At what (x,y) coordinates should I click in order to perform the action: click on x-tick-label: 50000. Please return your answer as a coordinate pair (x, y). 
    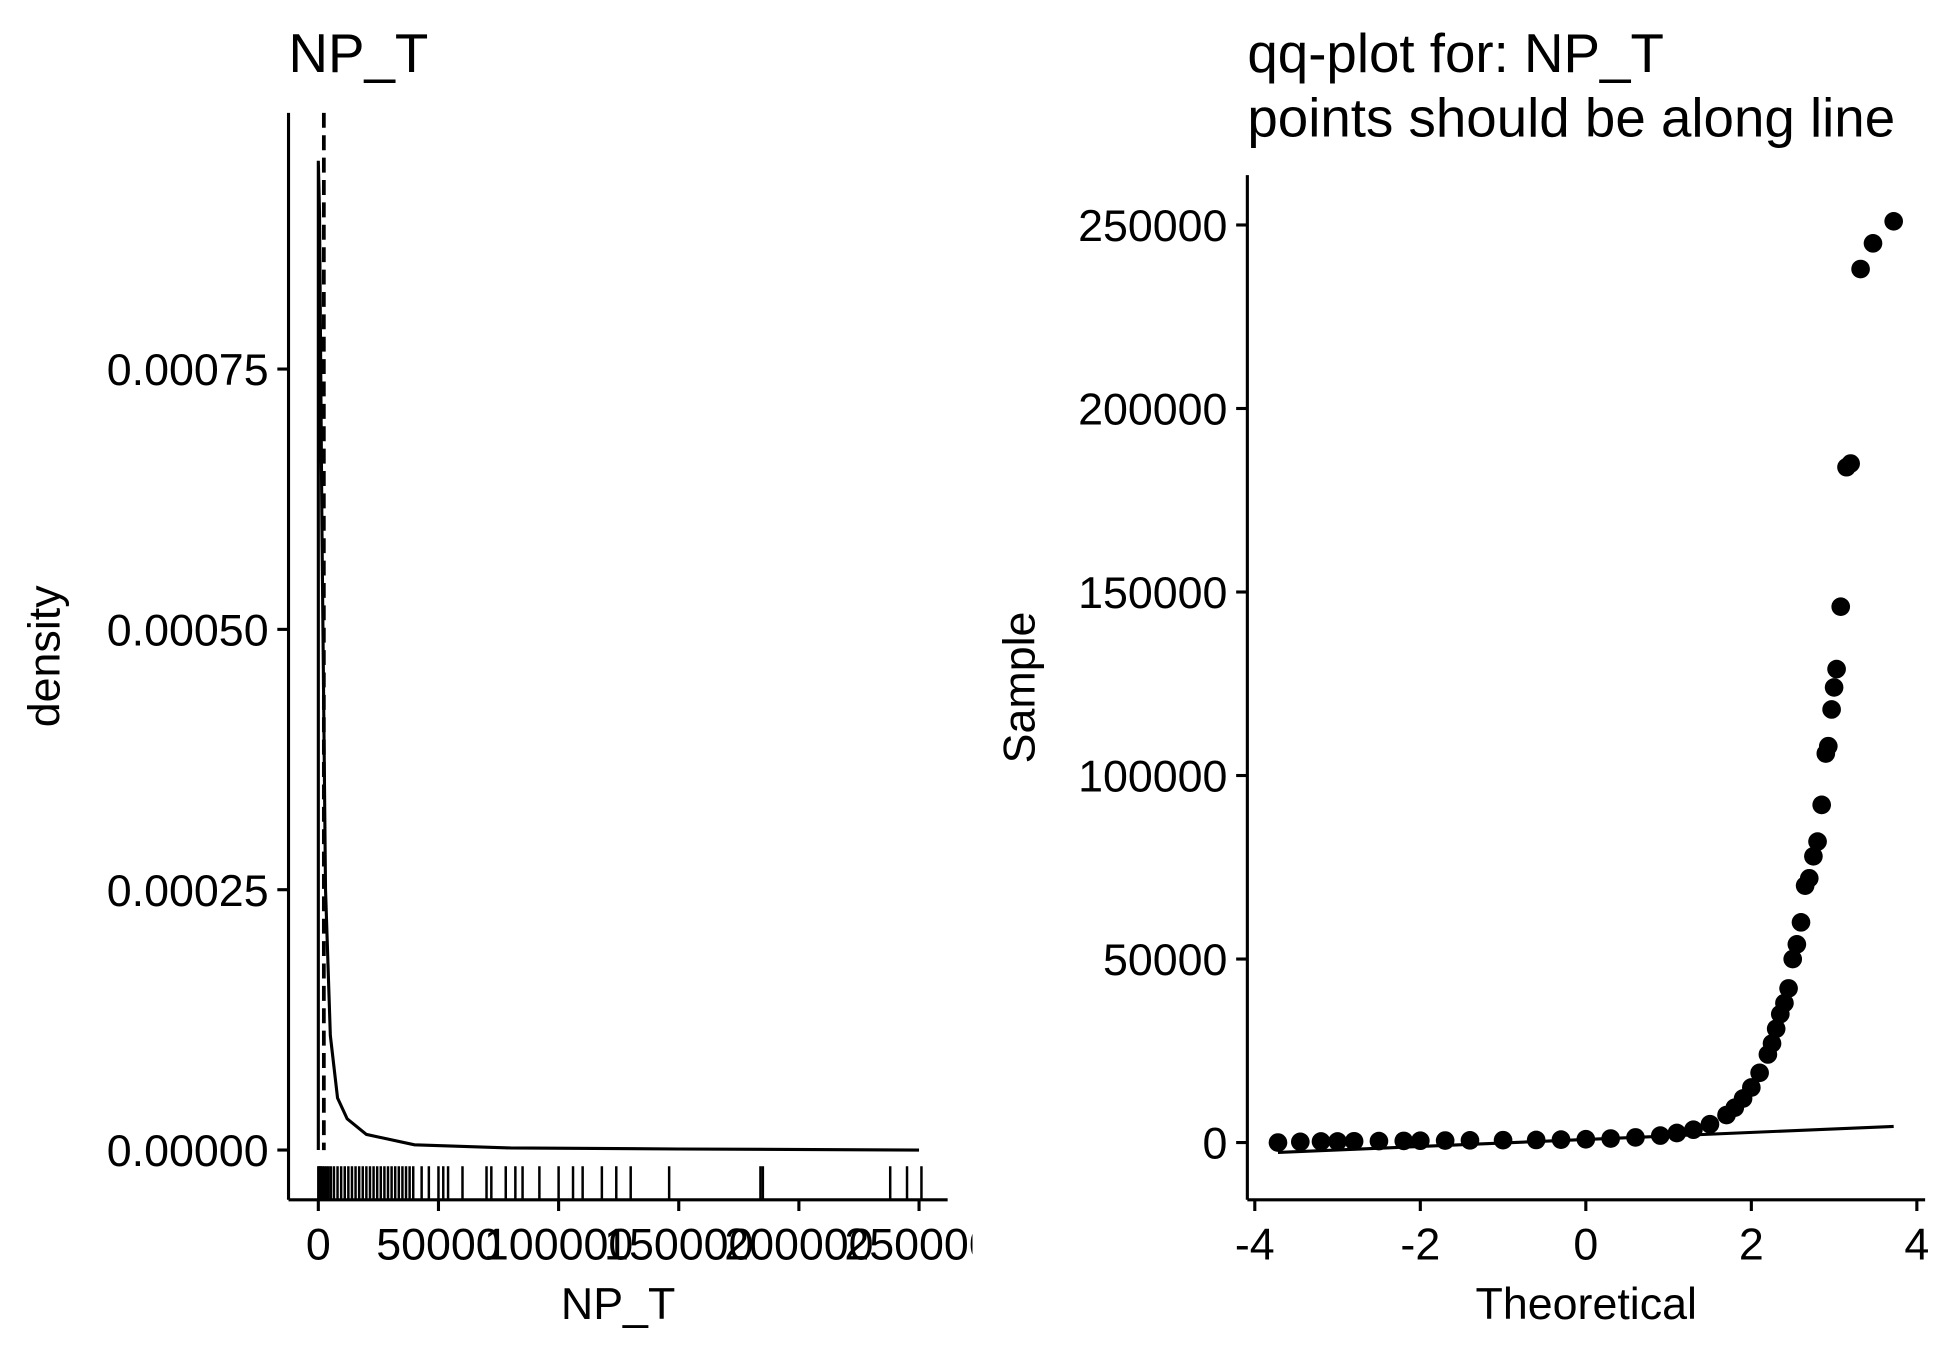
    Looking at the image, I should click on (438, 1245).